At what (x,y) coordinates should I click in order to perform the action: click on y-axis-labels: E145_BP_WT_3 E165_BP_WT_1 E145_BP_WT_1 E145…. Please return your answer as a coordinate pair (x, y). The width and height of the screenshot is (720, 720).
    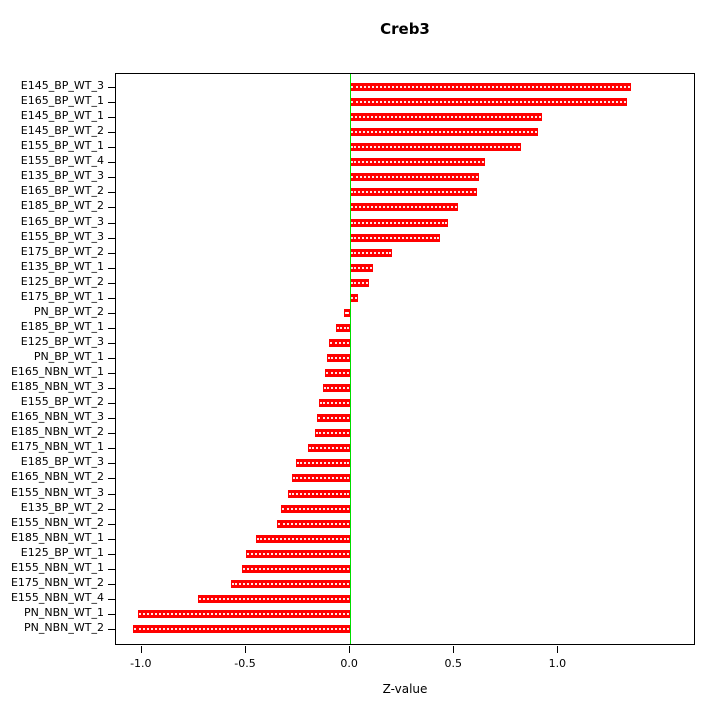
    Looking at the image, I should click on (52, 359).